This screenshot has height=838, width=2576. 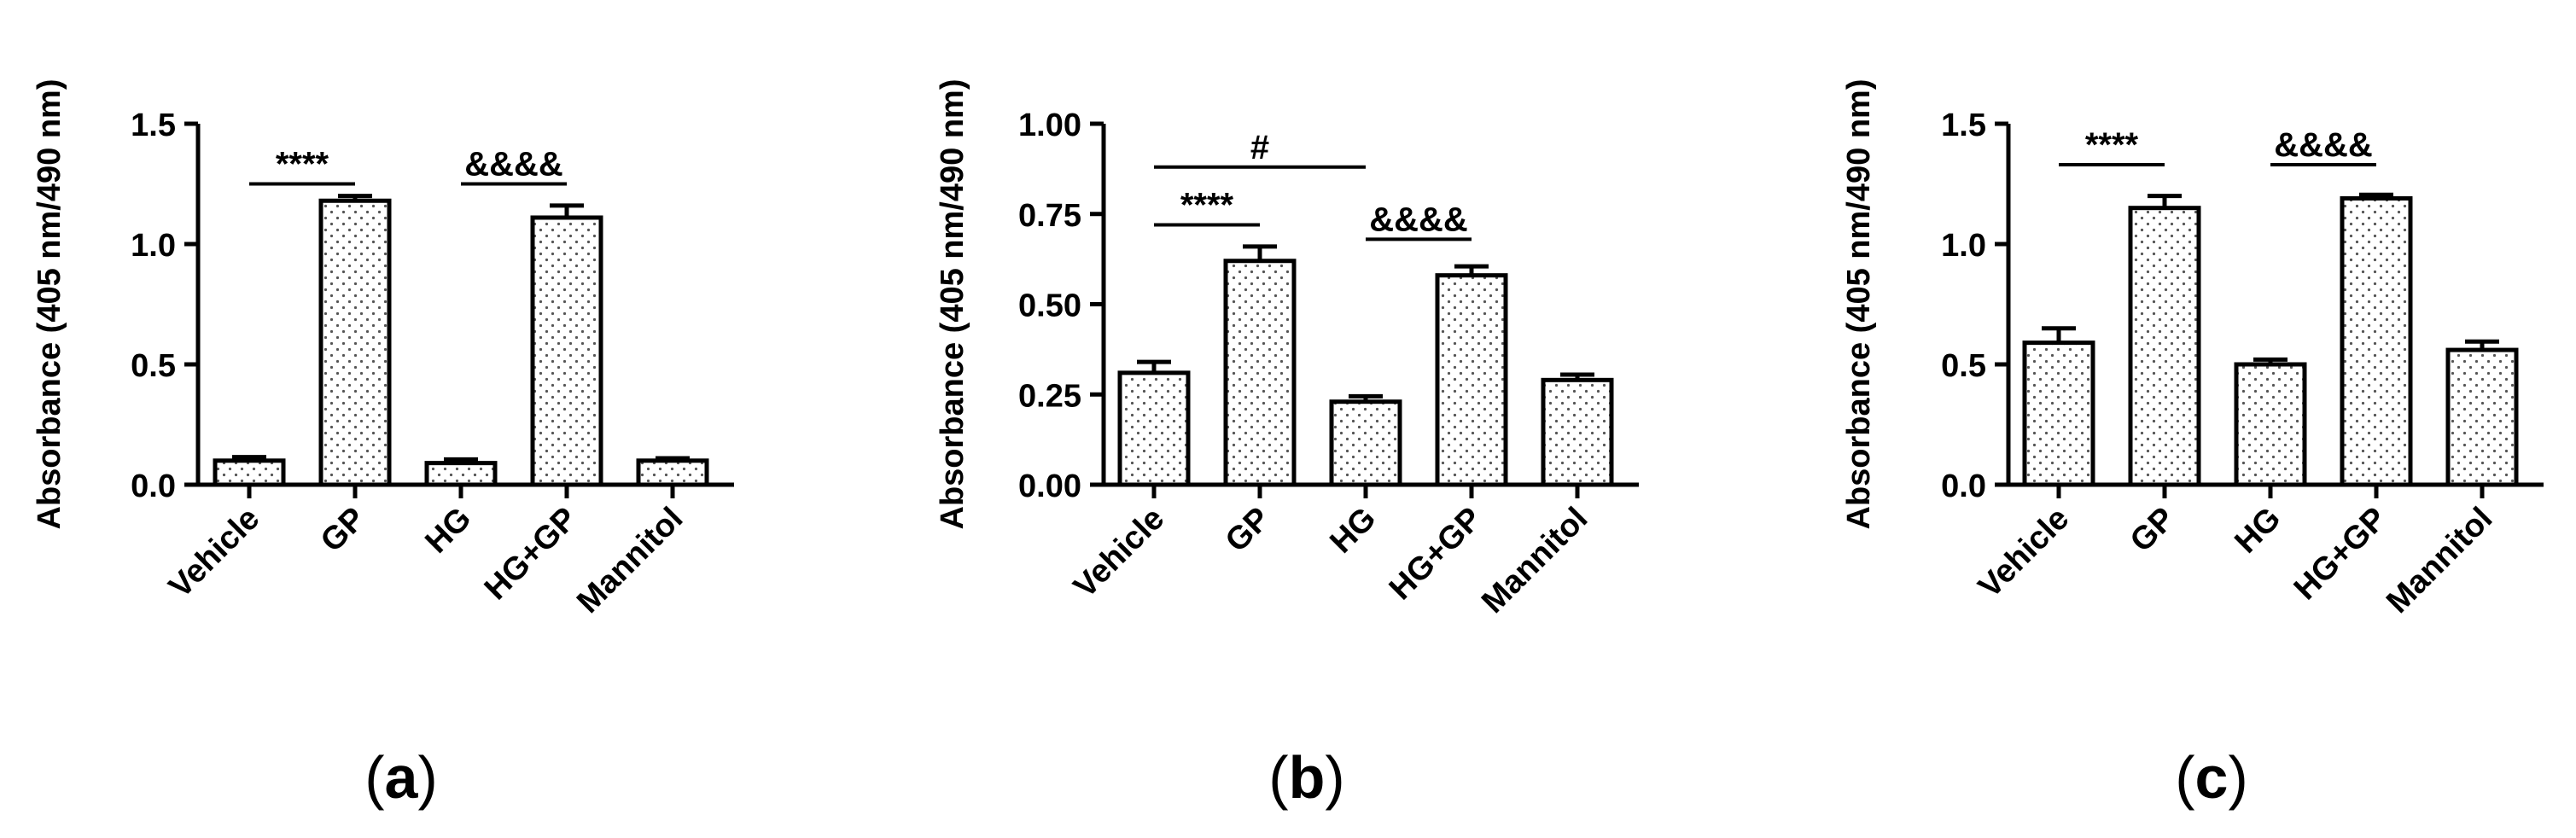 What do you see at coordinates (1049, 216) in the screenshot?
I see `y-tick-label: 0.75` at bounding box center [1049, 216].